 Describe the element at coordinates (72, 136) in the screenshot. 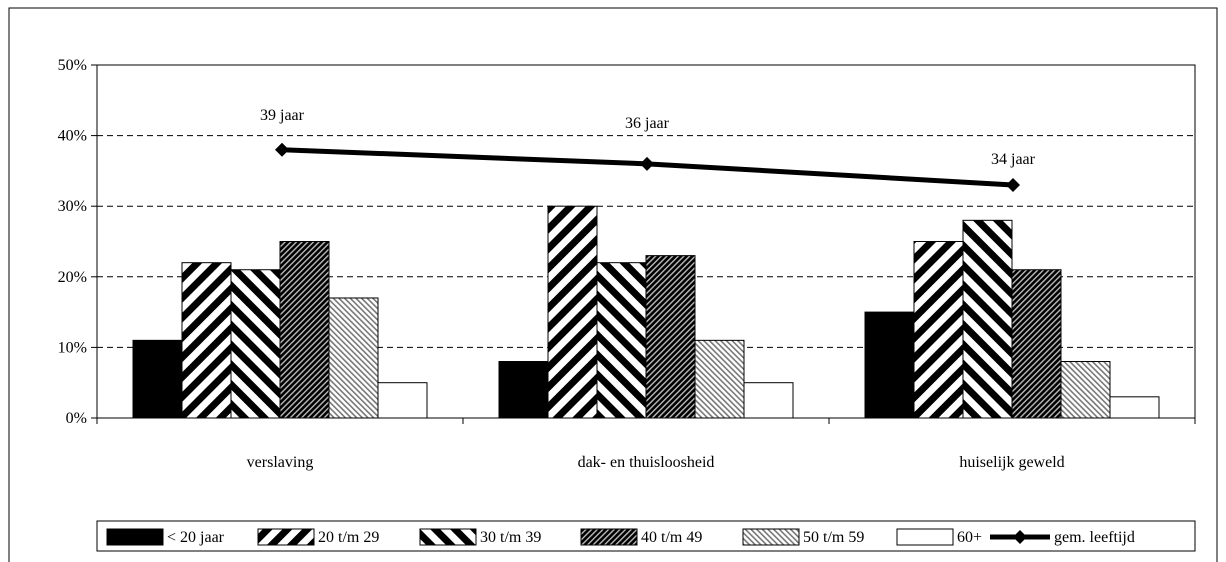

I see `y-tick-label: 40%` at that location.